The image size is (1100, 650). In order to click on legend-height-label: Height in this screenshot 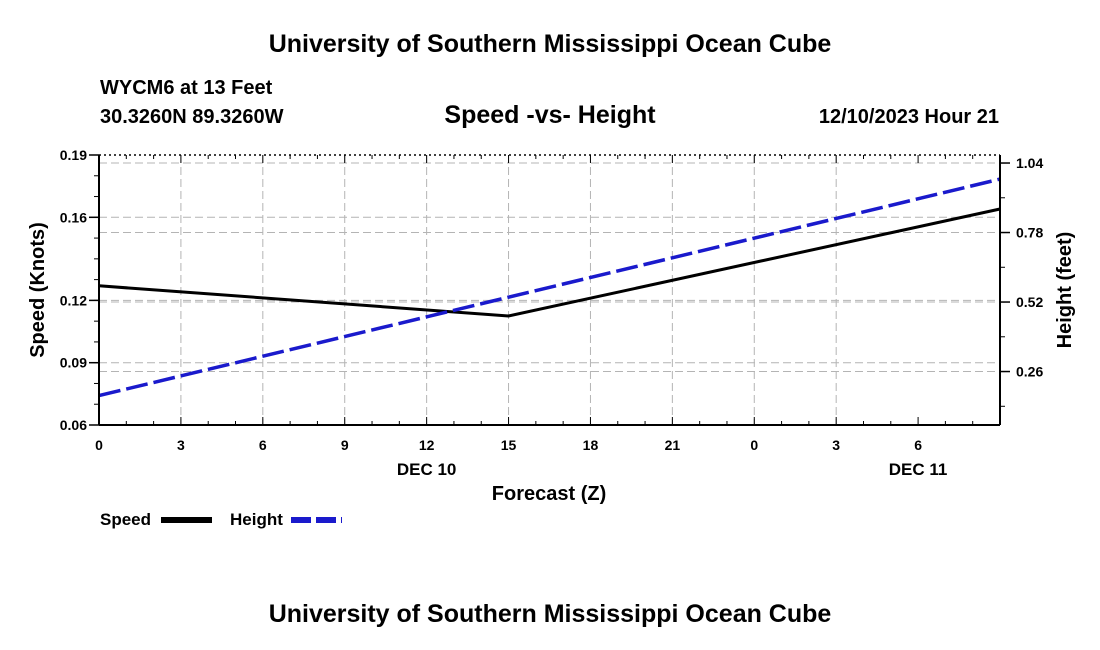, I will do `click(256, 519)`.